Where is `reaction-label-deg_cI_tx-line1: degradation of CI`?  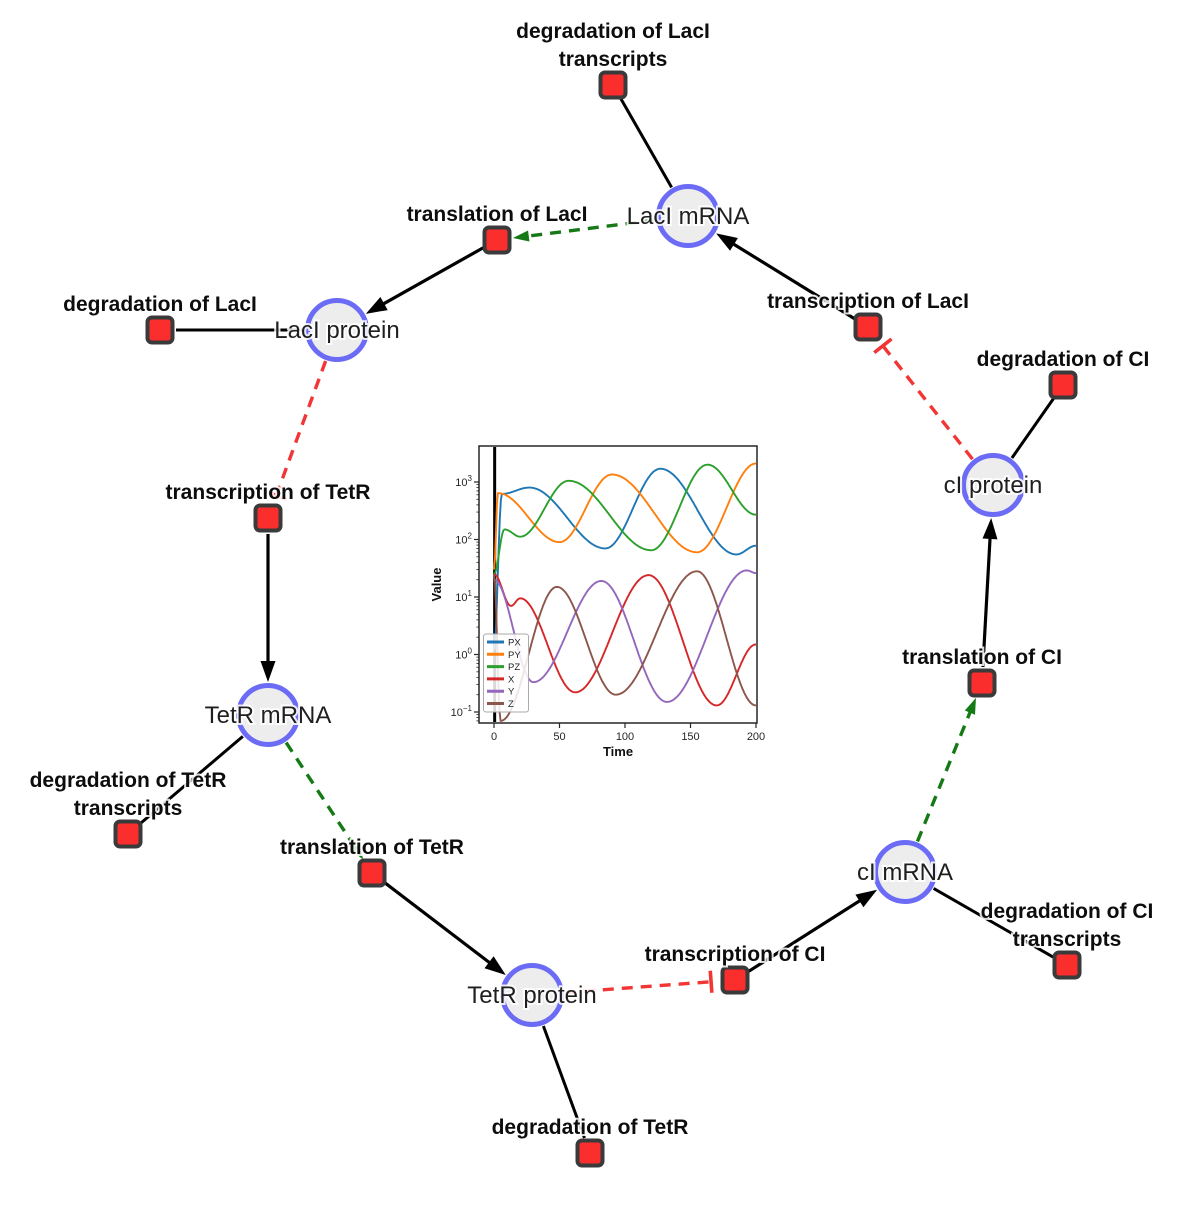
reaction-label-deg_cI_tx-line1: degradation of CI is located at coordinates (1067, 911).